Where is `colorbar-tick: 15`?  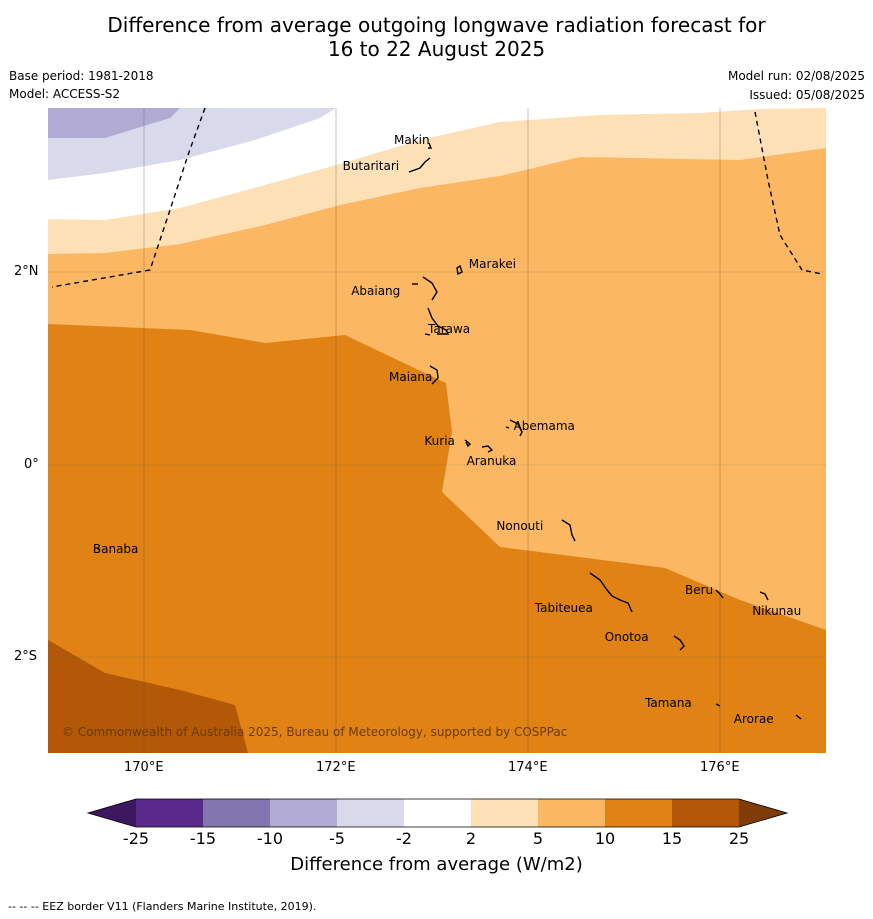 colorbar-tick: 15 is located at coordinates (672, 838).